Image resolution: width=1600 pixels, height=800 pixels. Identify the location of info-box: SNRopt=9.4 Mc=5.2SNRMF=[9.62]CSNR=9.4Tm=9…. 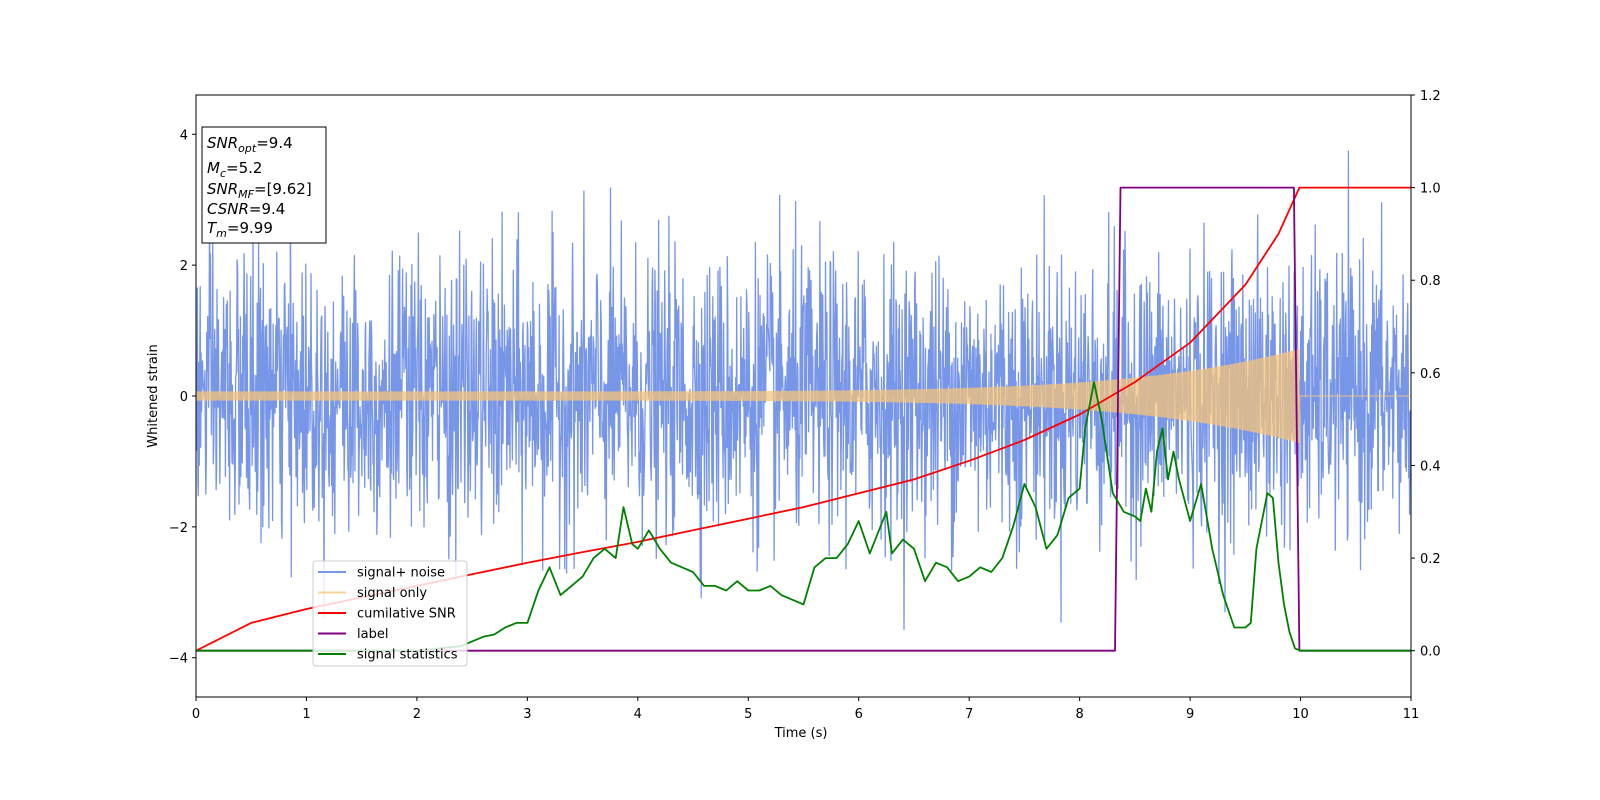
(264, 185).